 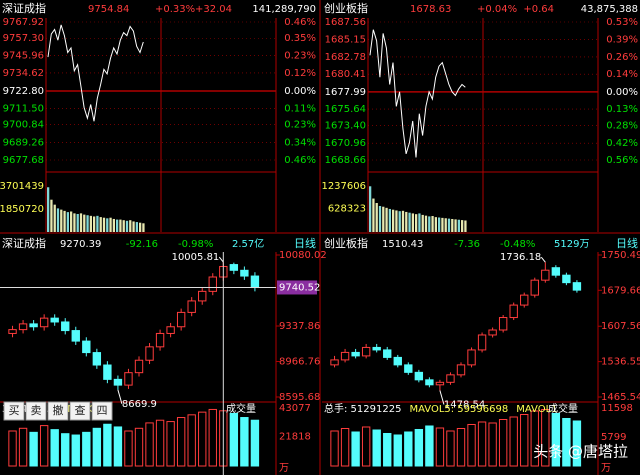 I want to click on volume-header: 总手: 51291225, so click(x=362, y=408).